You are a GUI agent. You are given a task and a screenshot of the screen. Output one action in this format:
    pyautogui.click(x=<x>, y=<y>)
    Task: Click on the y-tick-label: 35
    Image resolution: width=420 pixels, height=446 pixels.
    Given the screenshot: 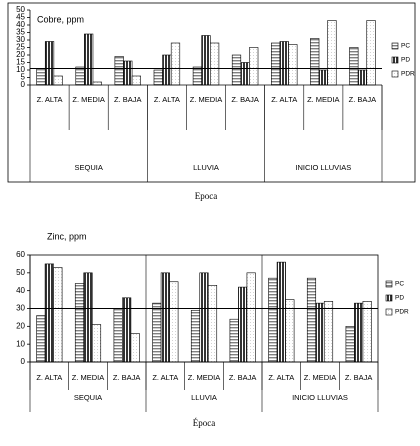 What is the action you would take?
    pyautogui.click(x=20, y=32)
    